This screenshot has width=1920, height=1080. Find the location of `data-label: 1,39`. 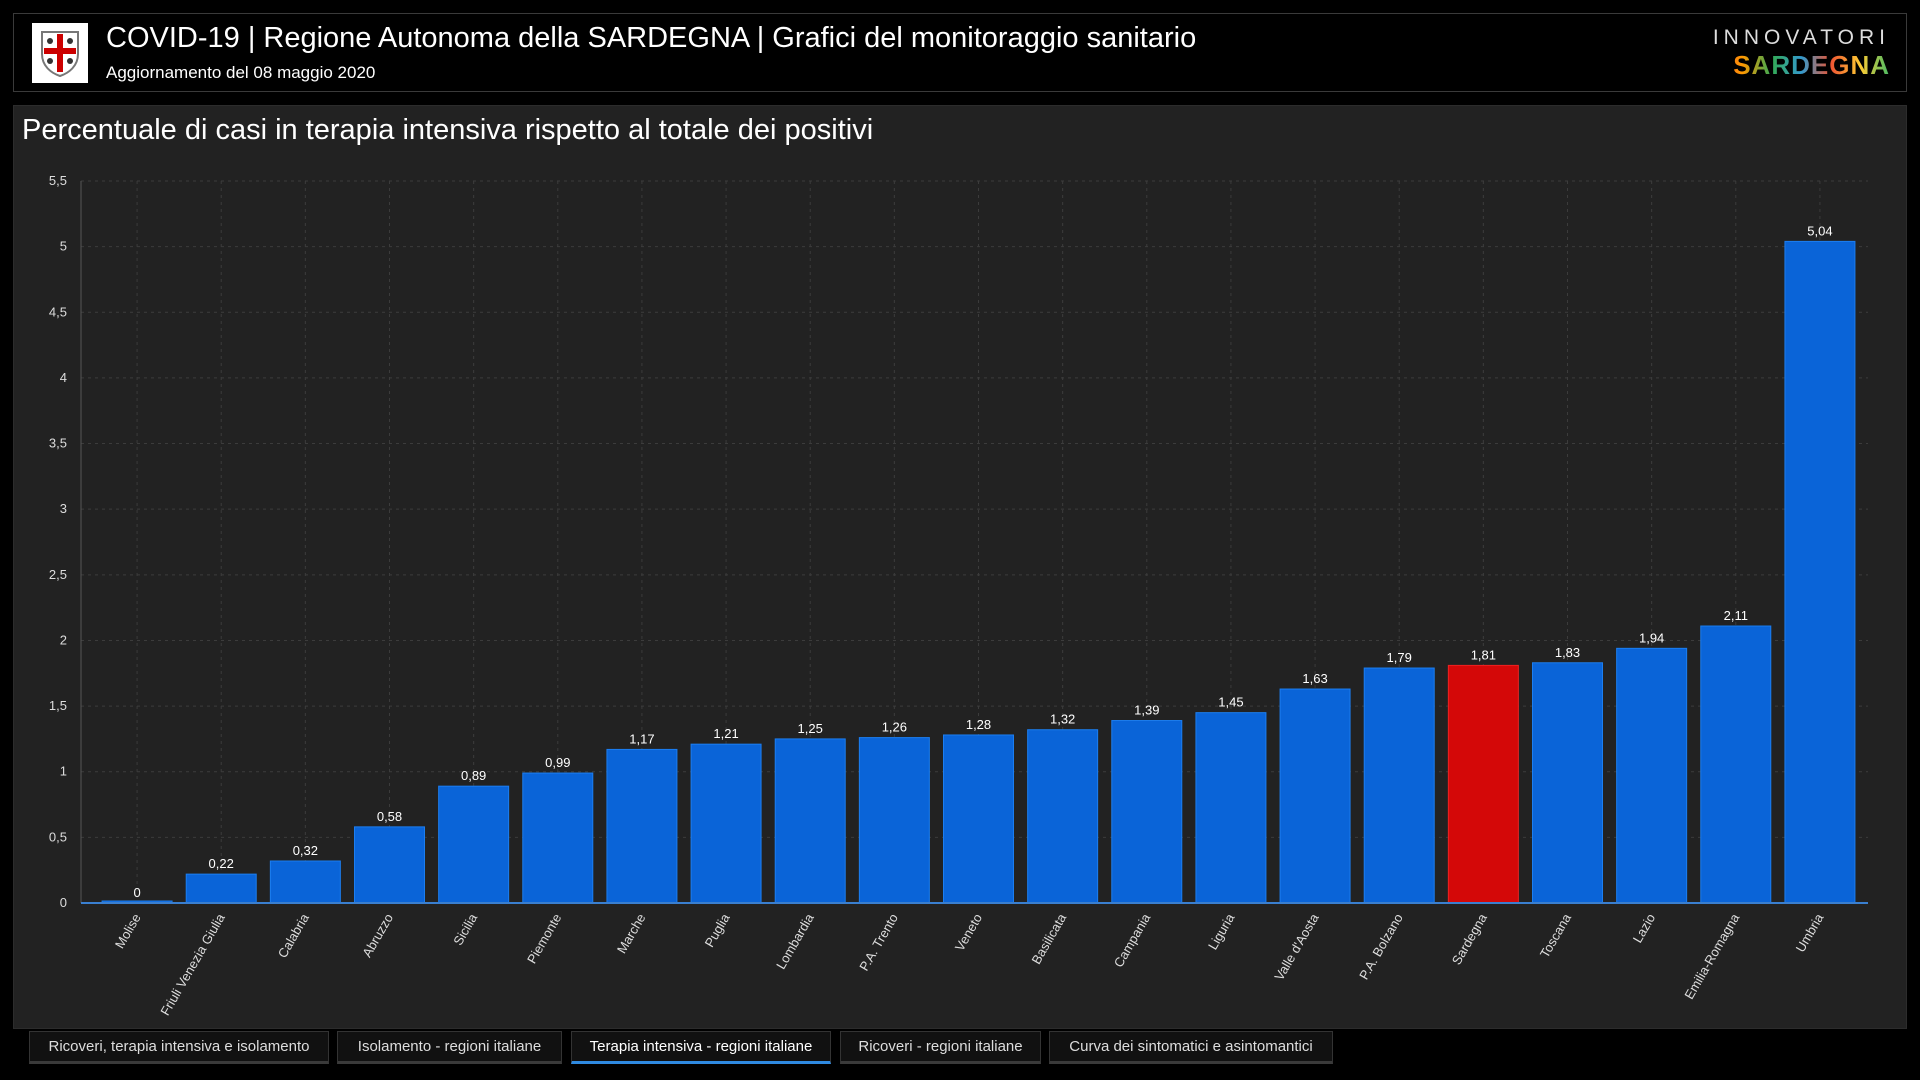

data-label: 1,39 is located at coordinates (1146, 710).